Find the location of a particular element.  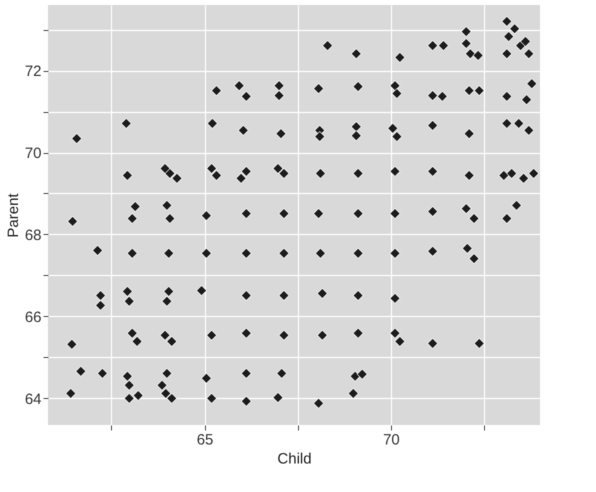

y-tick-label: 72 is located at coordinates (33, 71).